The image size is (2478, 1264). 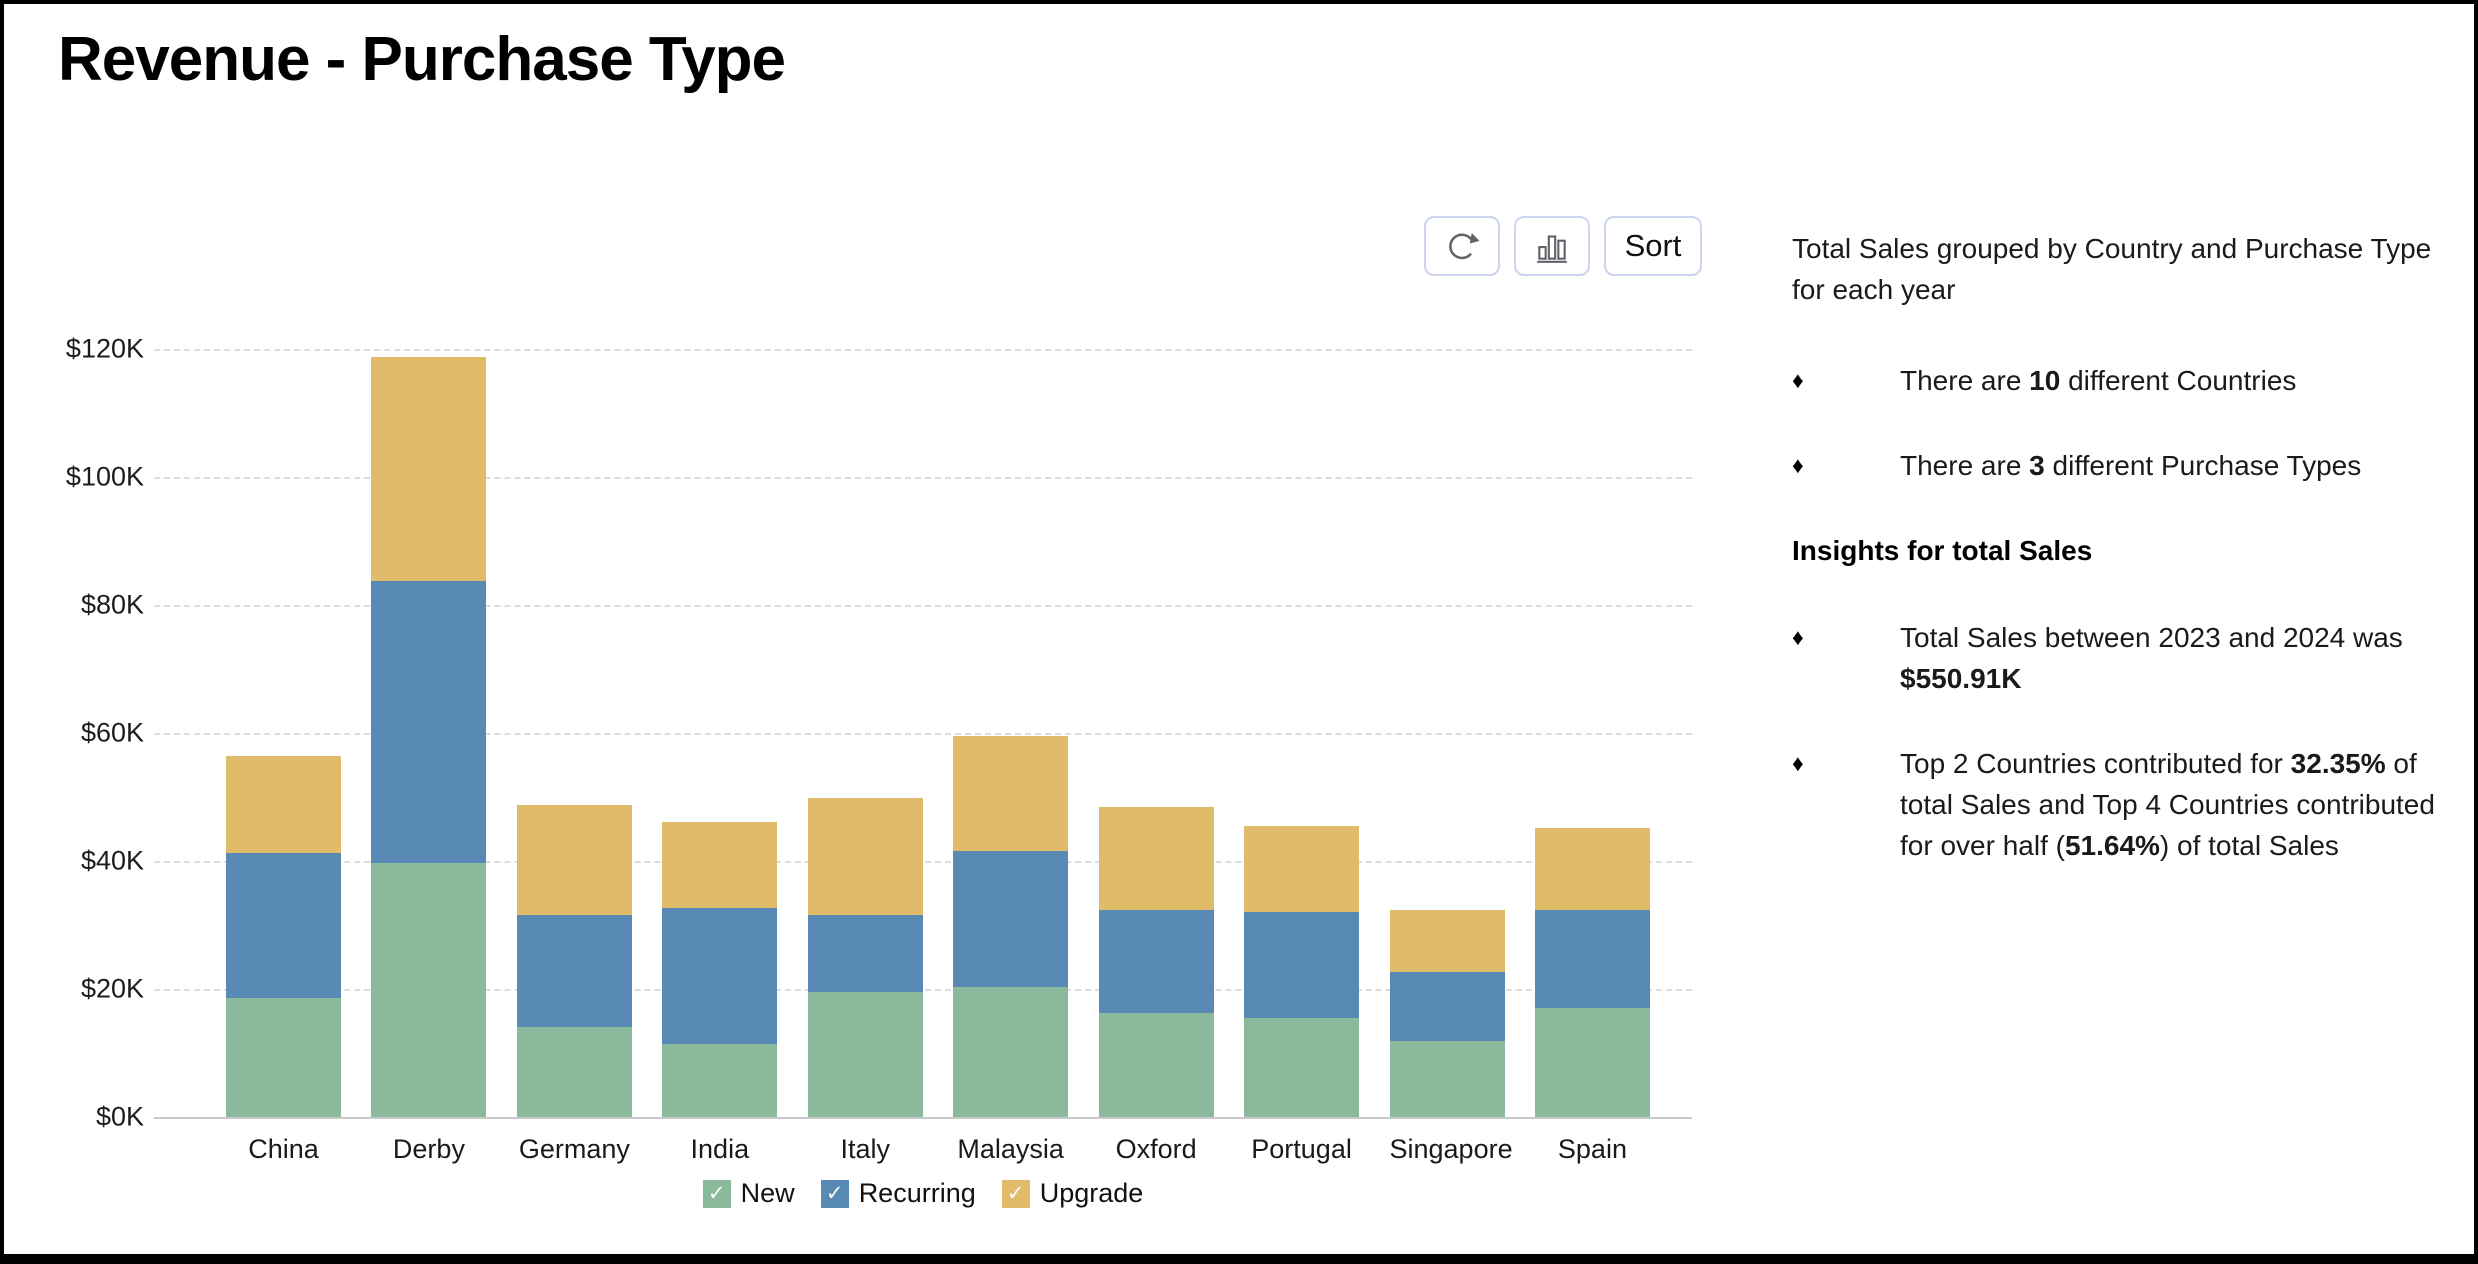 I want to click on insight-bullet-text: There are 3 different Purchase Types, so click(x=2131, y=465).